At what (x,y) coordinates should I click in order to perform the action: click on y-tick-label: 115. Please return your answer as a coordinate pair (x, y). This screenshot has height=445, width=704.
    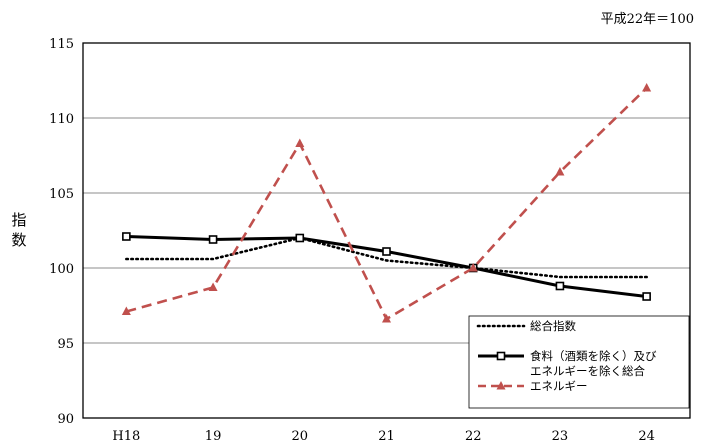
    Looking at the image, I should click on (61, 44).